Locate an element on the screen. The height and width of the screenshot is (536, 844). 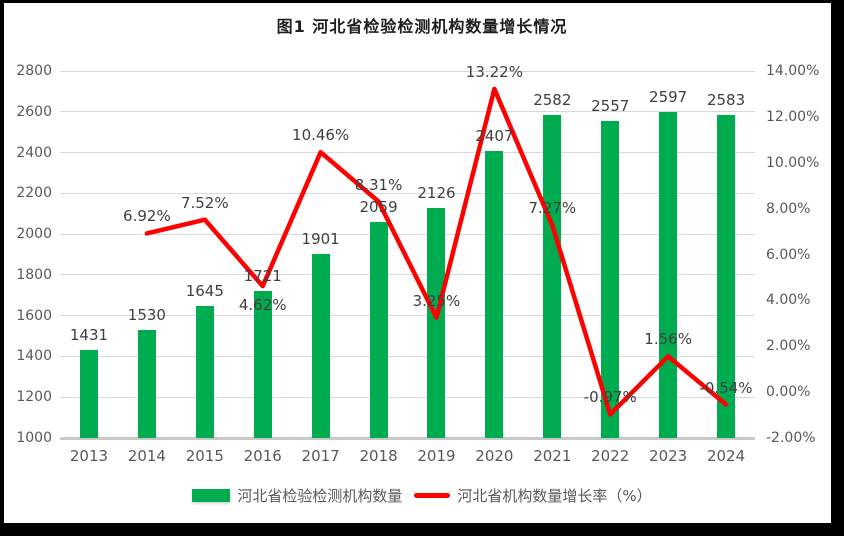
x-tick: 2014 is located at coordinates (146, 456).